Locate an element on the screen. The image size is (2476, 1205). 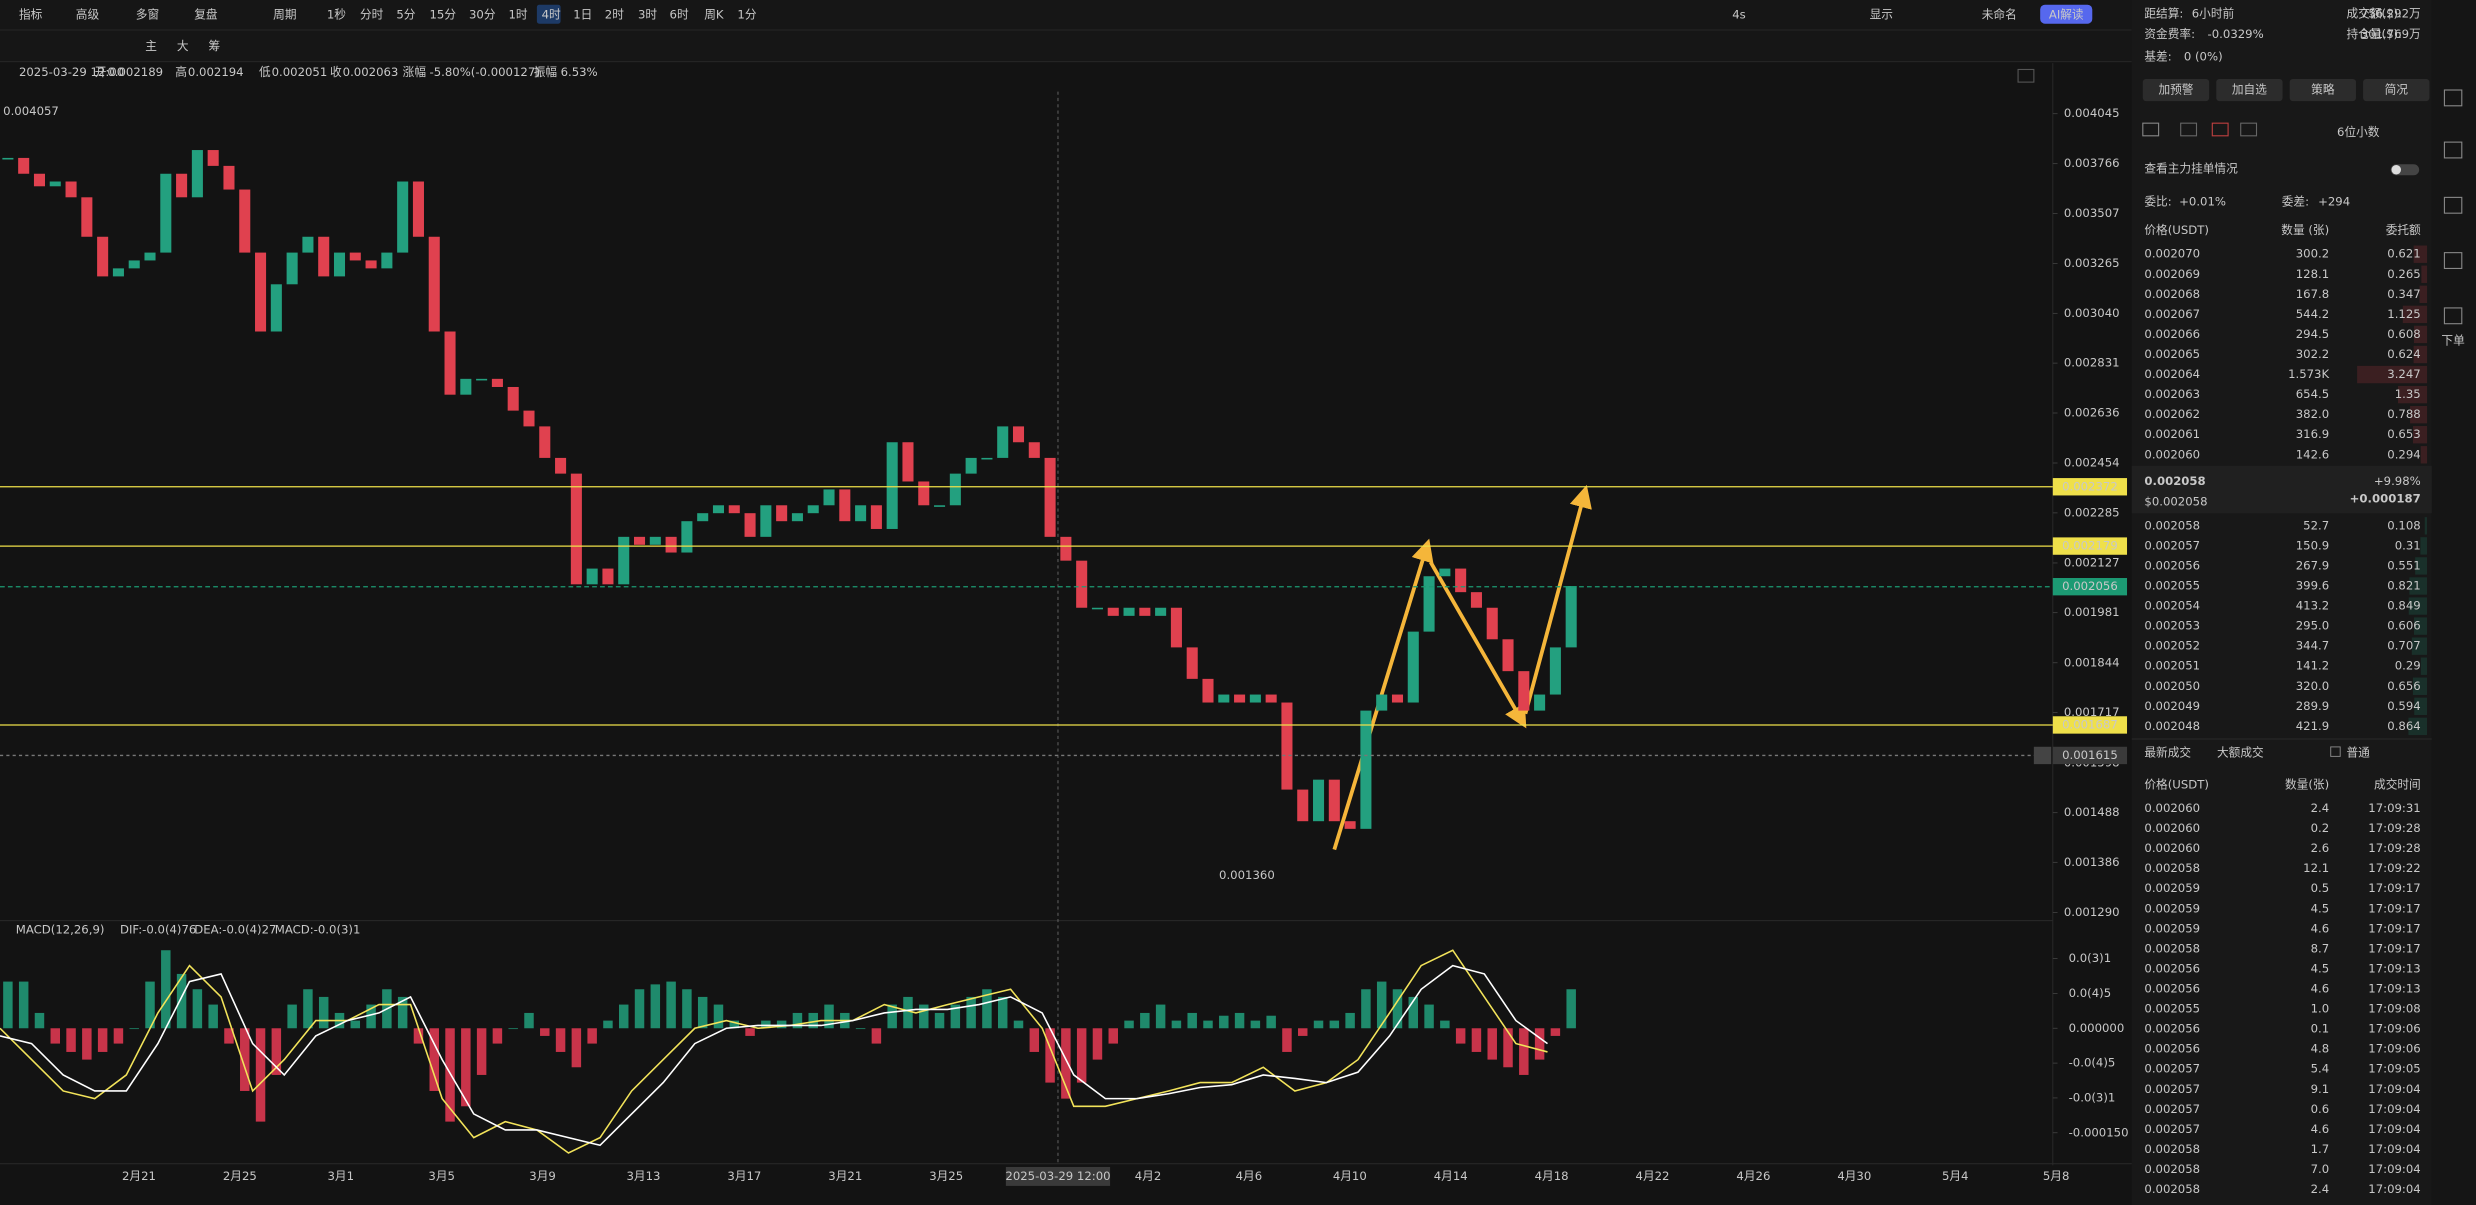
toolbar-item: 6时 is located at coordinates (679, 15).